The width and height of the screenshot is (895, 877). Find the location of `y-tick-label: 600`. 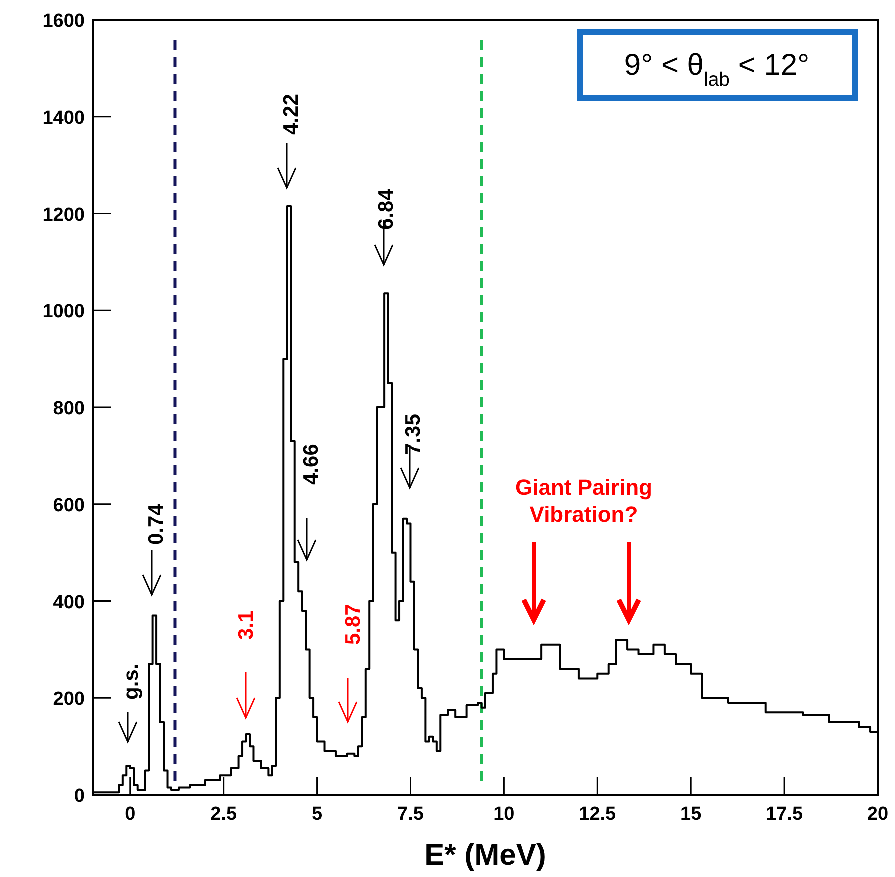

y-tick-label: 600 is located at coordinates (69, 505).